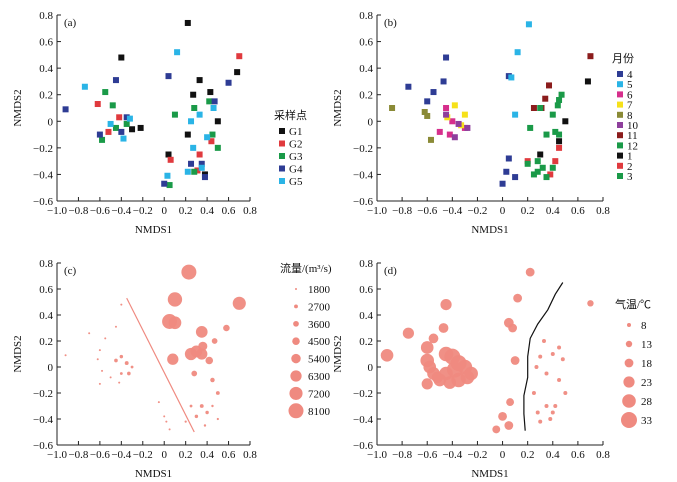  Describe the element at coordinates (306, 268) in the screenshot. I see `legend-title: 流量/(m³/s)` at that location.